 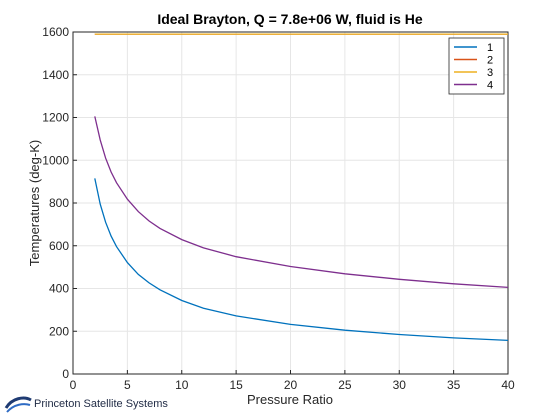 I want to click on logo: Princeton Satellite Systems, so click(x=86, y=404).